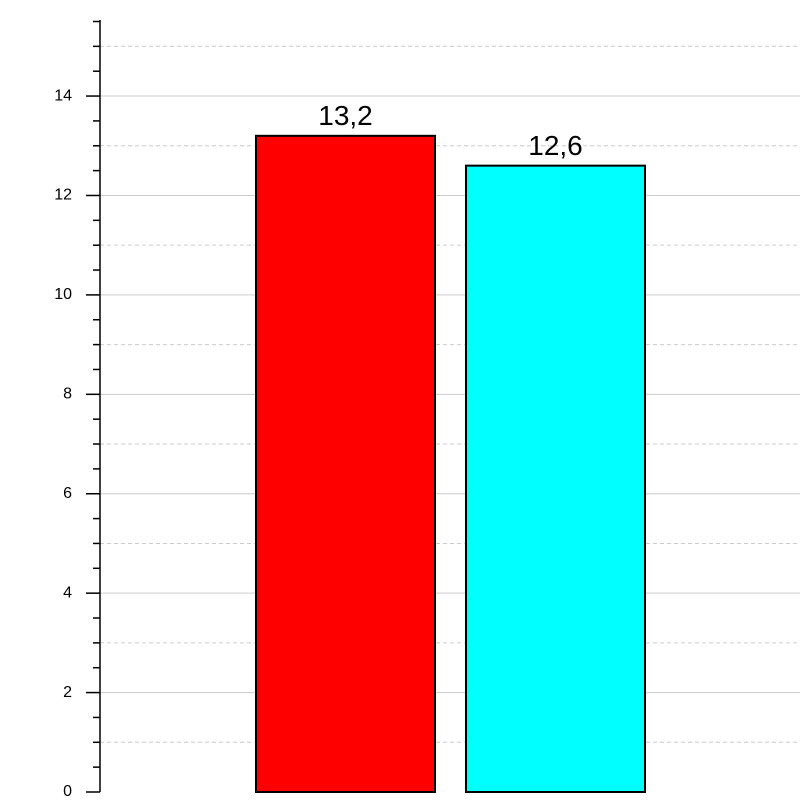 This screenshot has width=800, height=800. I want to click on y-tick-label: 6, so click(67, 493).